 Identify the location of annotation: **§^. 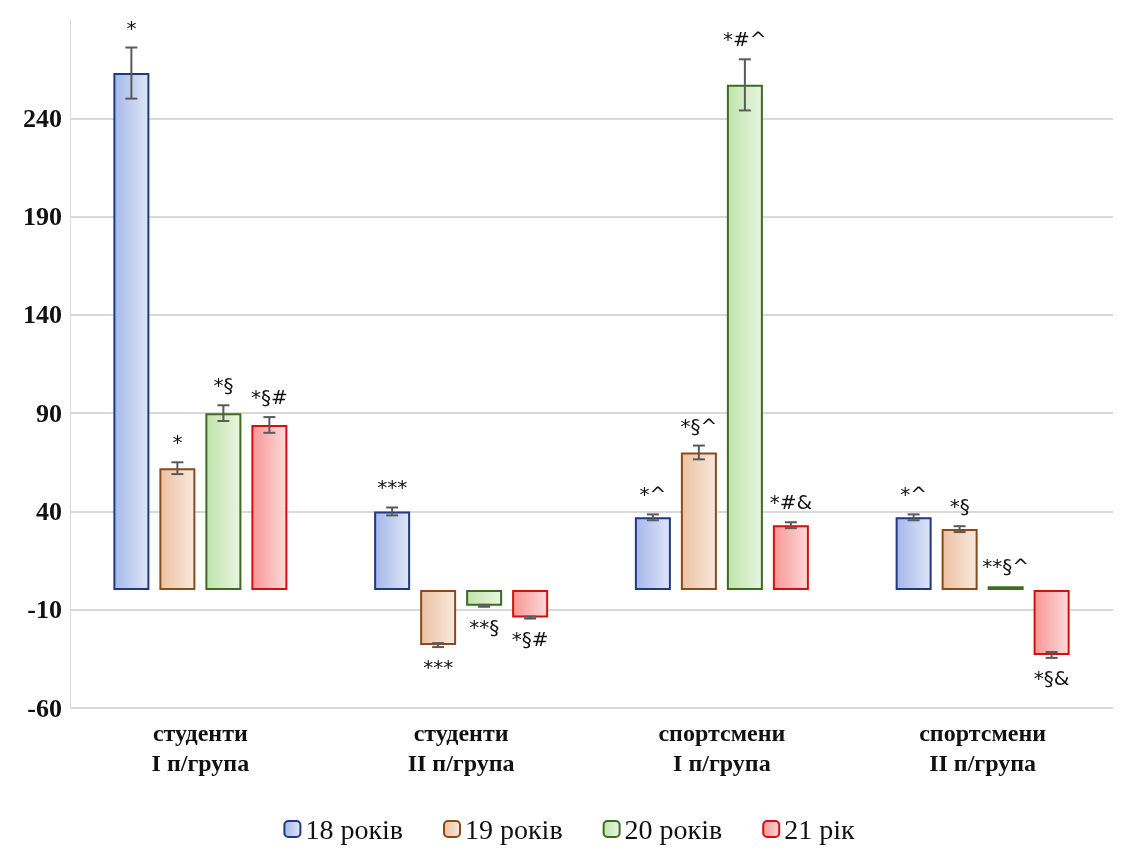
(1006, 566).